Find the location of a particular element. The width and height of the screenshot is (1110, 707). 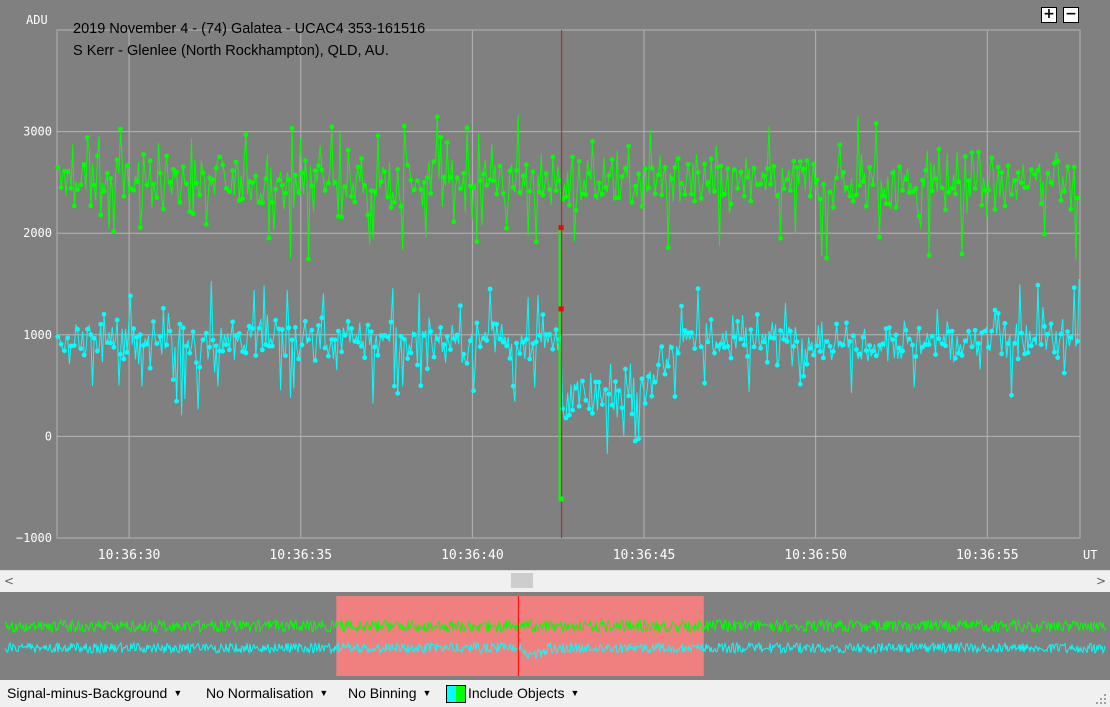

zoom-out-button: − is located at coordinates (1071, 15).